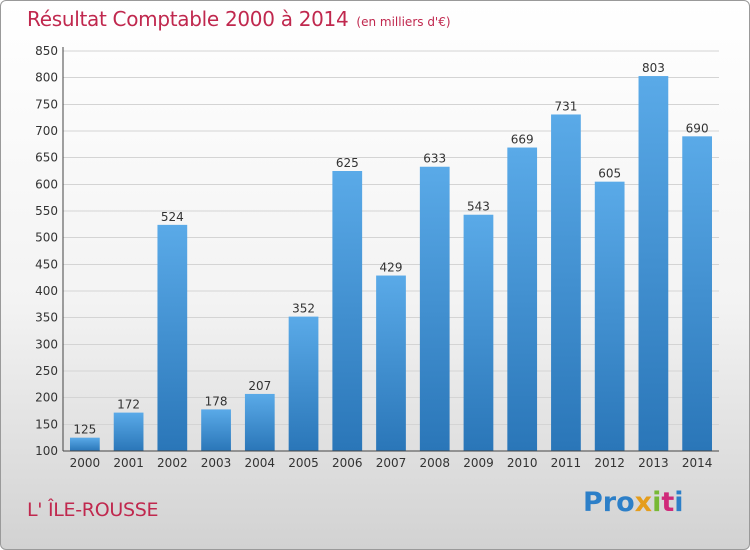  What do you see at coordinates (303, 463) in the screenshot?
I see `x-tick-label: 2005` at bounding box center [303, 463].